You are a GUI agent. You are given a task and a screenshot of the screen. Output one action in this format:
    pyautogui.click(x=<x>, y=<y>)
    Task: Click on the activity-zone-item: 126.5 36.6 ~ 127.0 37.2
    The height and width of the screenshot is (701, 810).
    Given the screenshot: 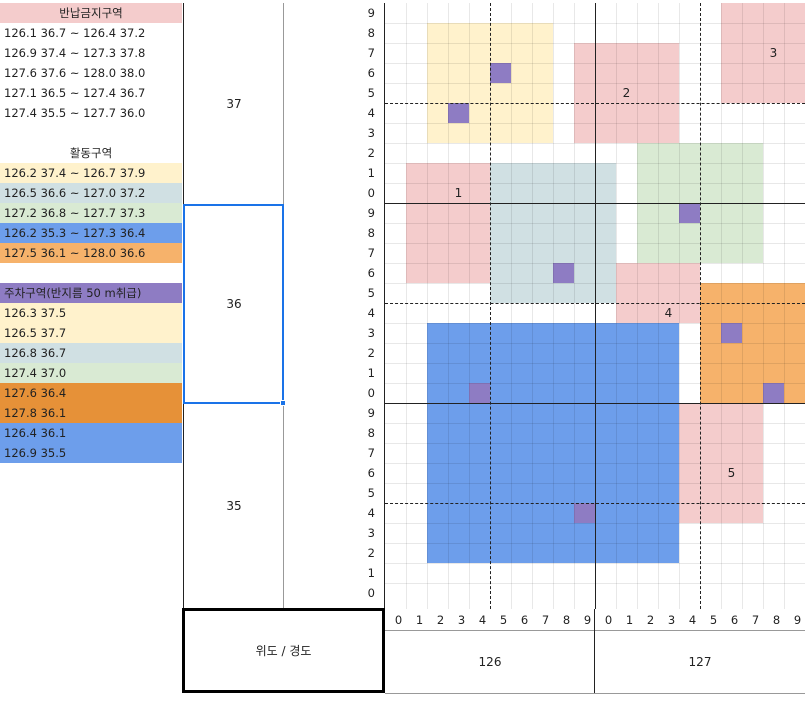 What is the action you would take?
    pyautogui.click(x=91, y=193)
    